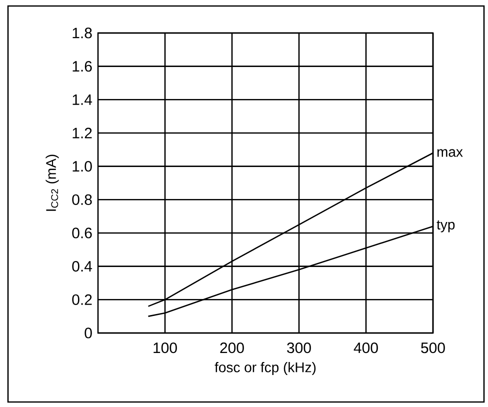  I want to click on x-tick-label: 200, so click(232, 348).